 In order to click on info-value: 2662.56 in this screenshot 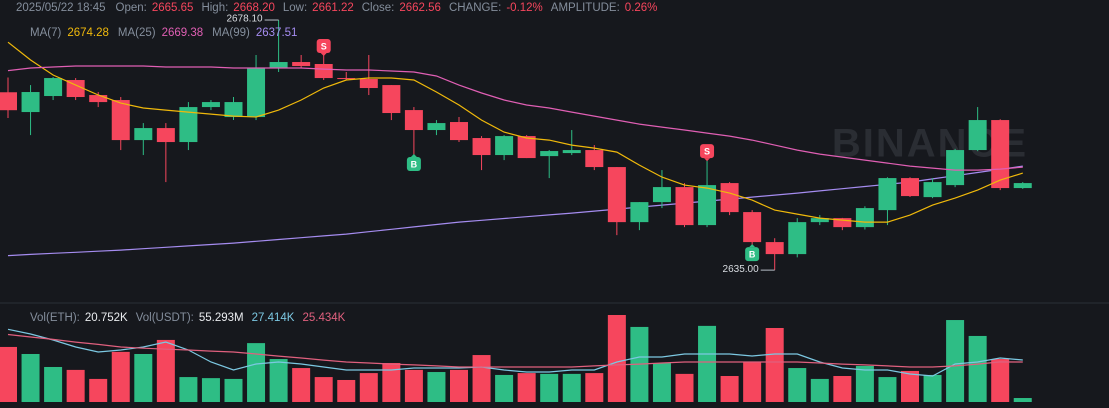, I will do `click(420, 8)`.